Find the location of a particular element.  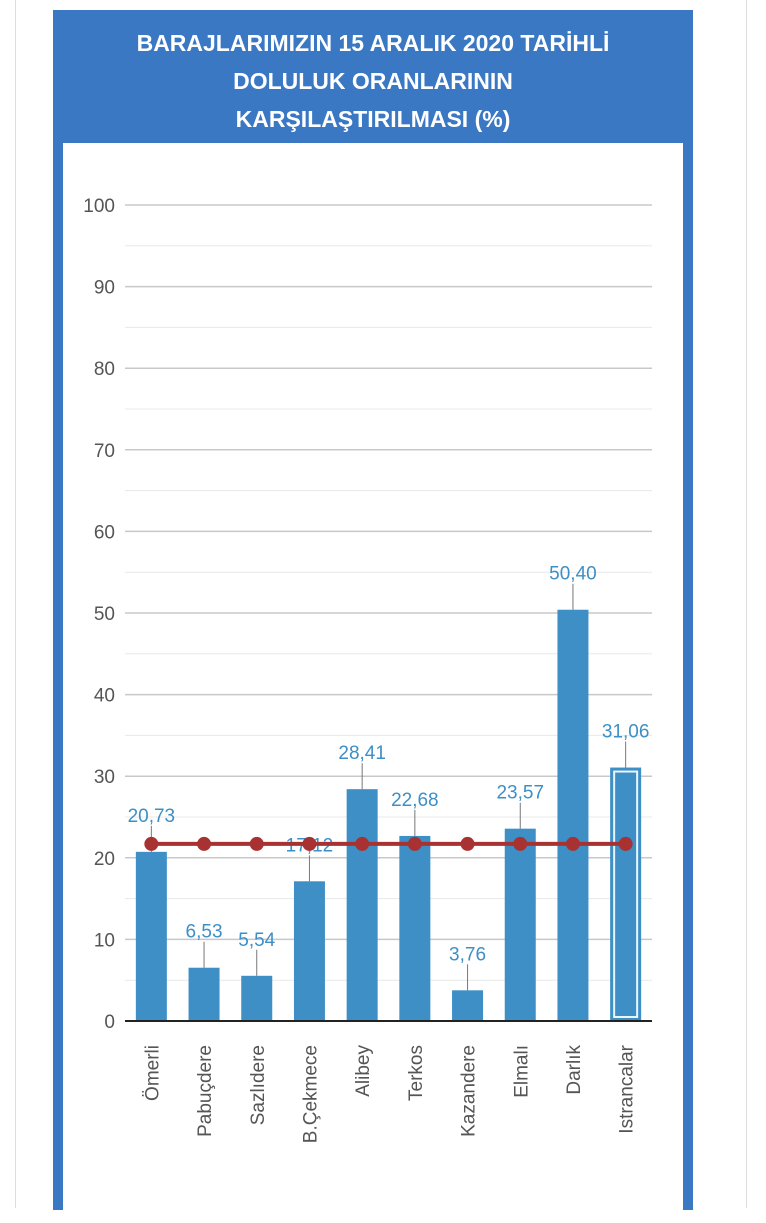

x-tick-label: Kazandere is located at coordinates (469, 1091).